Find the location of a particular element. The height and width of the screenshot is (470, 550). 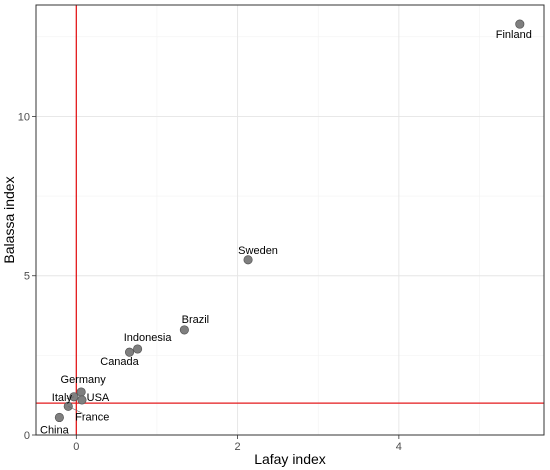

data-point-canada is located at coordinates (129, 352).